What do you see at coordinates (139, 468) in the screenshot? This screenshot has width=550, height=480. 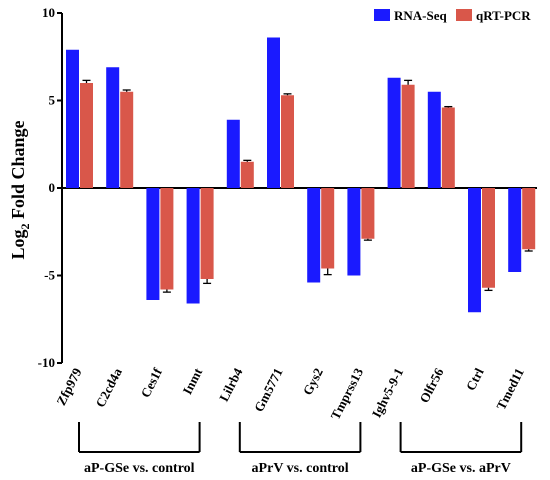 I see `group-label: aP-GSe vs. control` at bounding box center [139, 468].